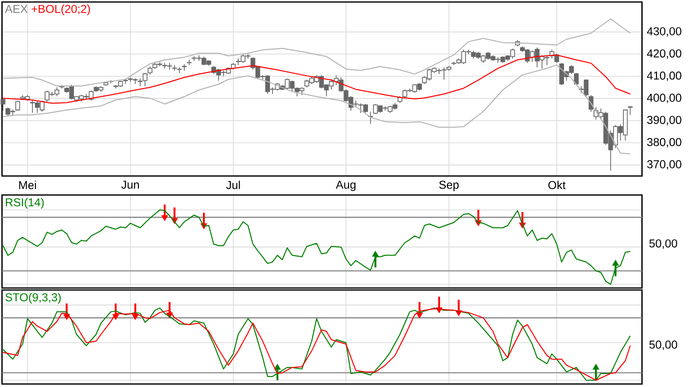  I want to click on x-tick-label: Aug, so click(346, 185).